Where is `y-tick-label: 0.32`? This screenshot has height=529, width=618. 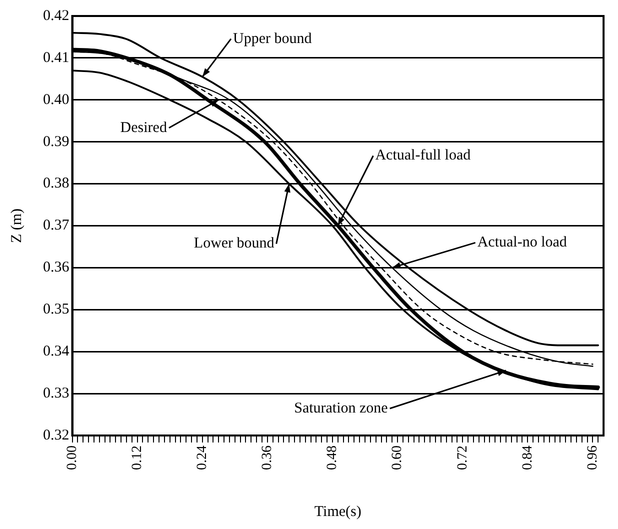 y-tick-label: 0.32 is located at coordinates (56, 435).